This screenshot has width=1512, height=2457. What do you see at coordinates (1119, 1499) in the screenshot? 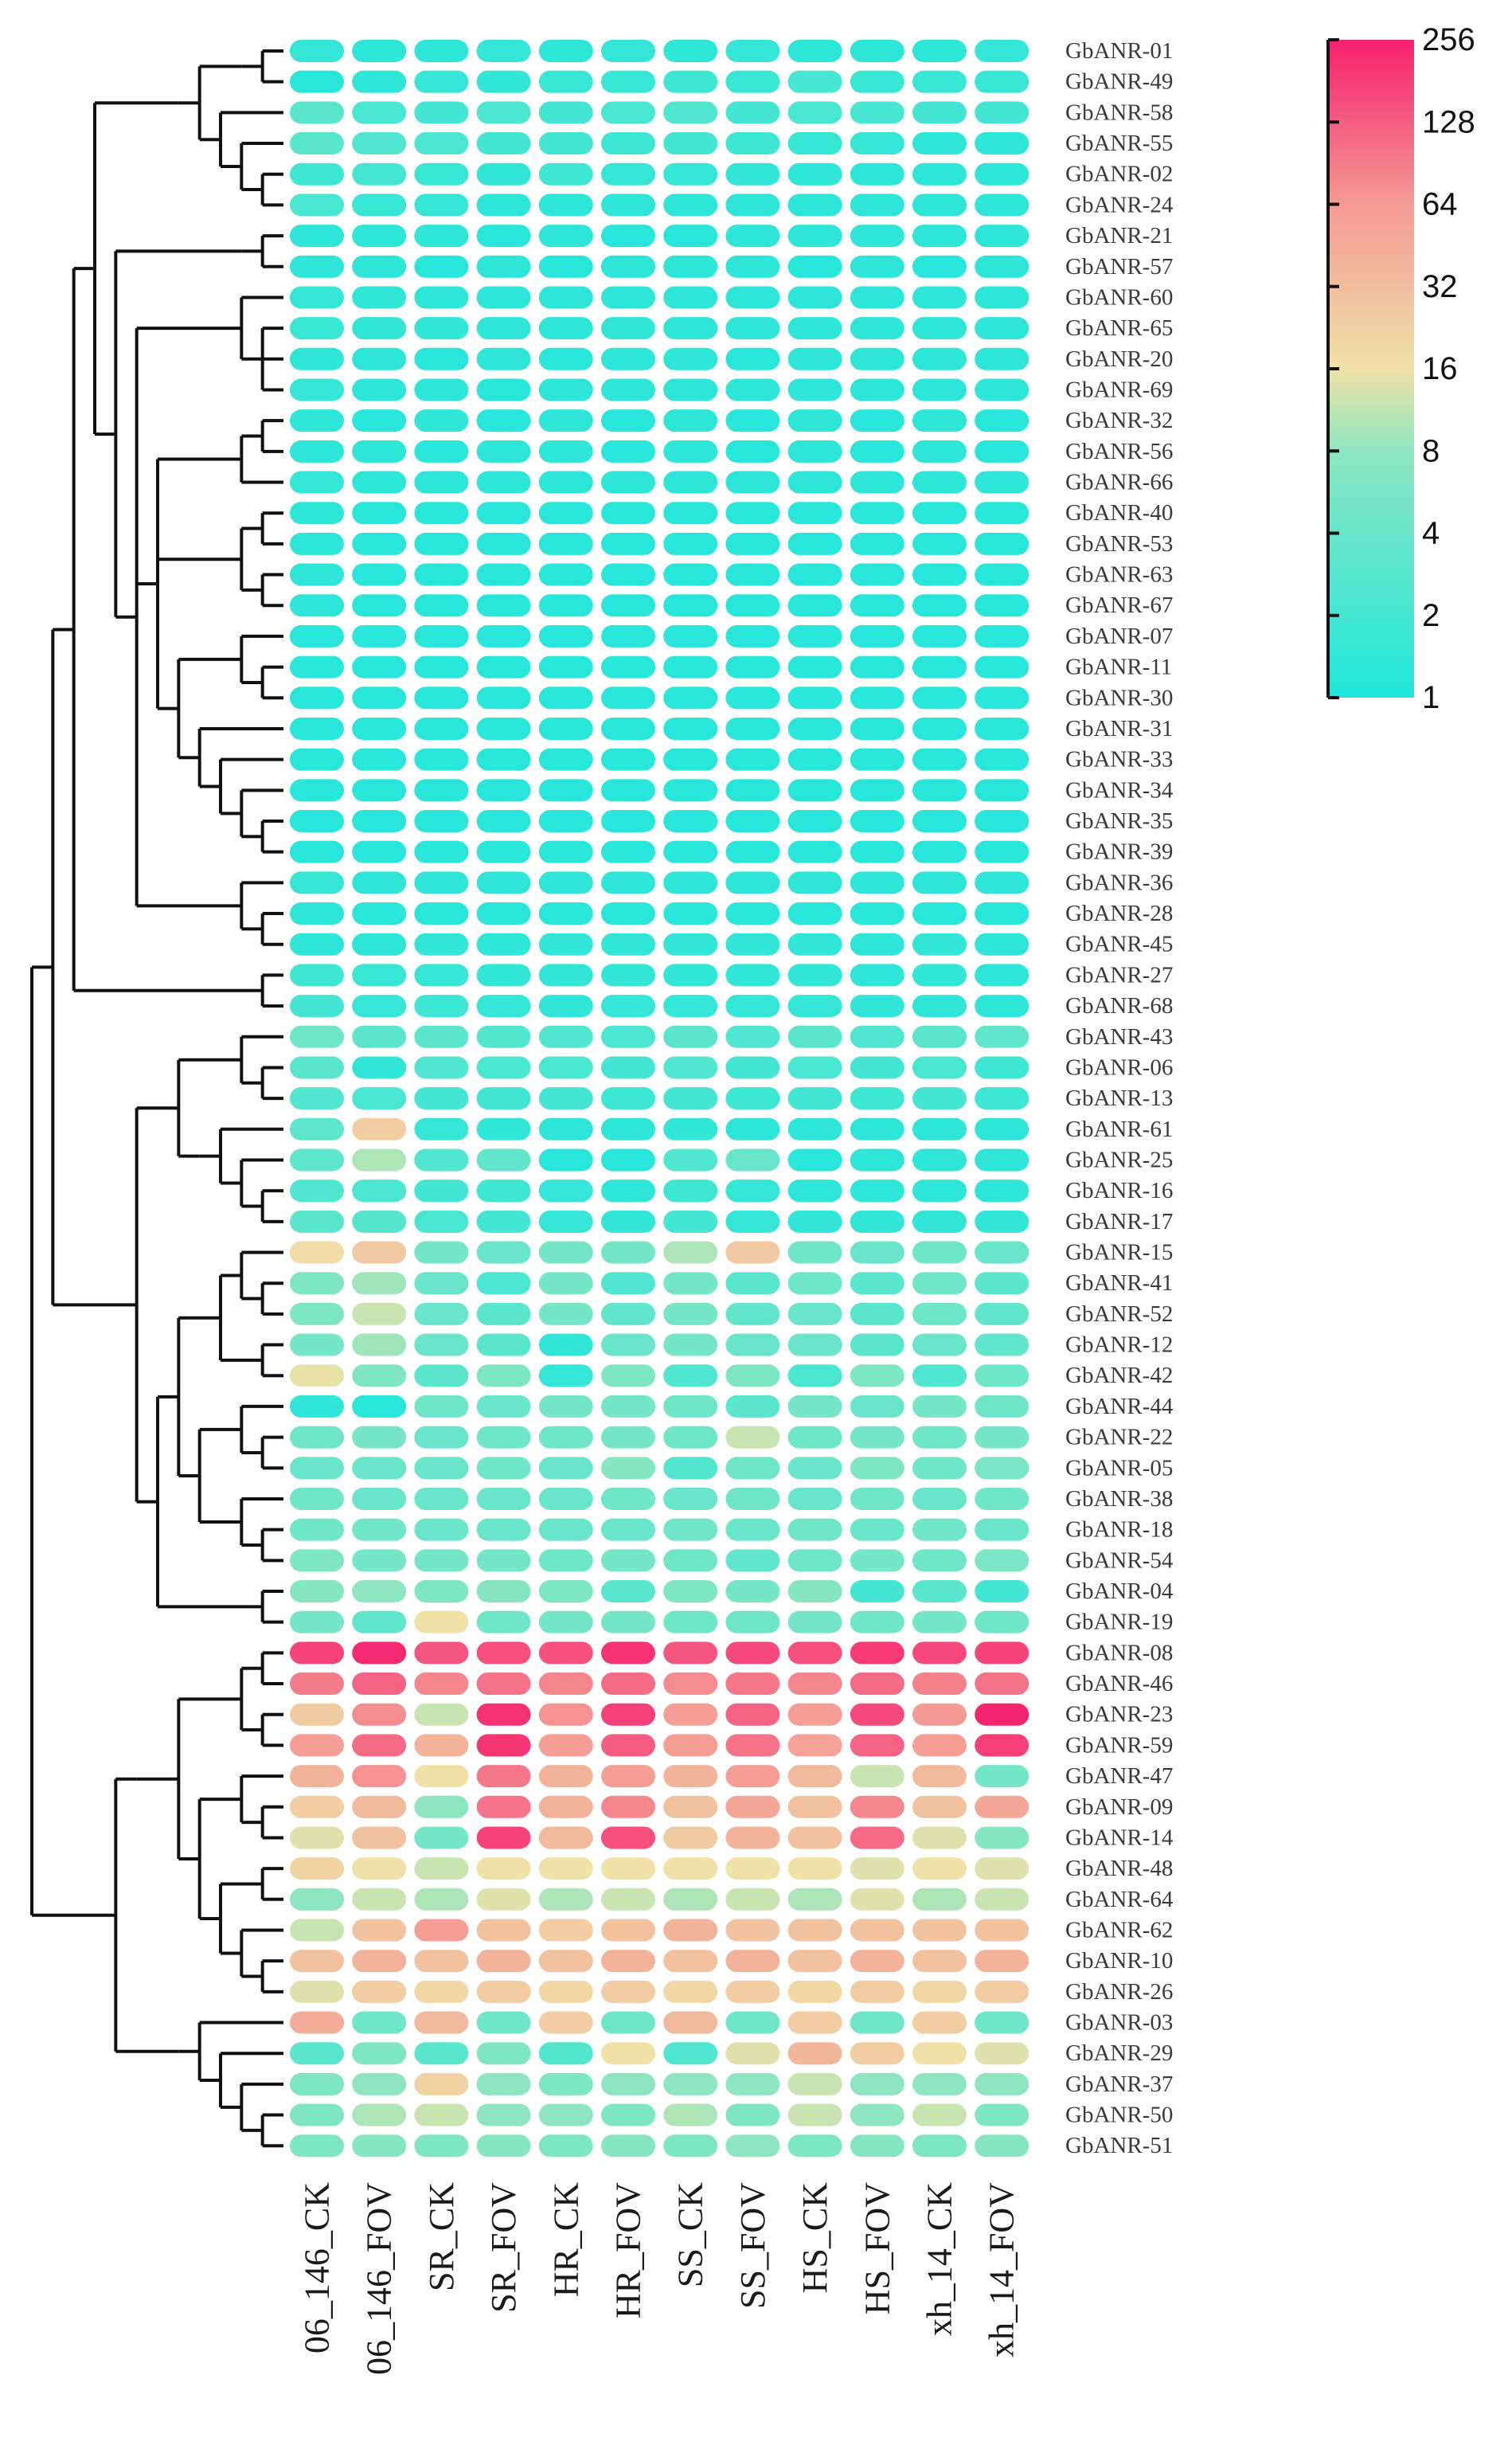
I see `row-label: GbANR-38` at bounding box center [1119, 1499].